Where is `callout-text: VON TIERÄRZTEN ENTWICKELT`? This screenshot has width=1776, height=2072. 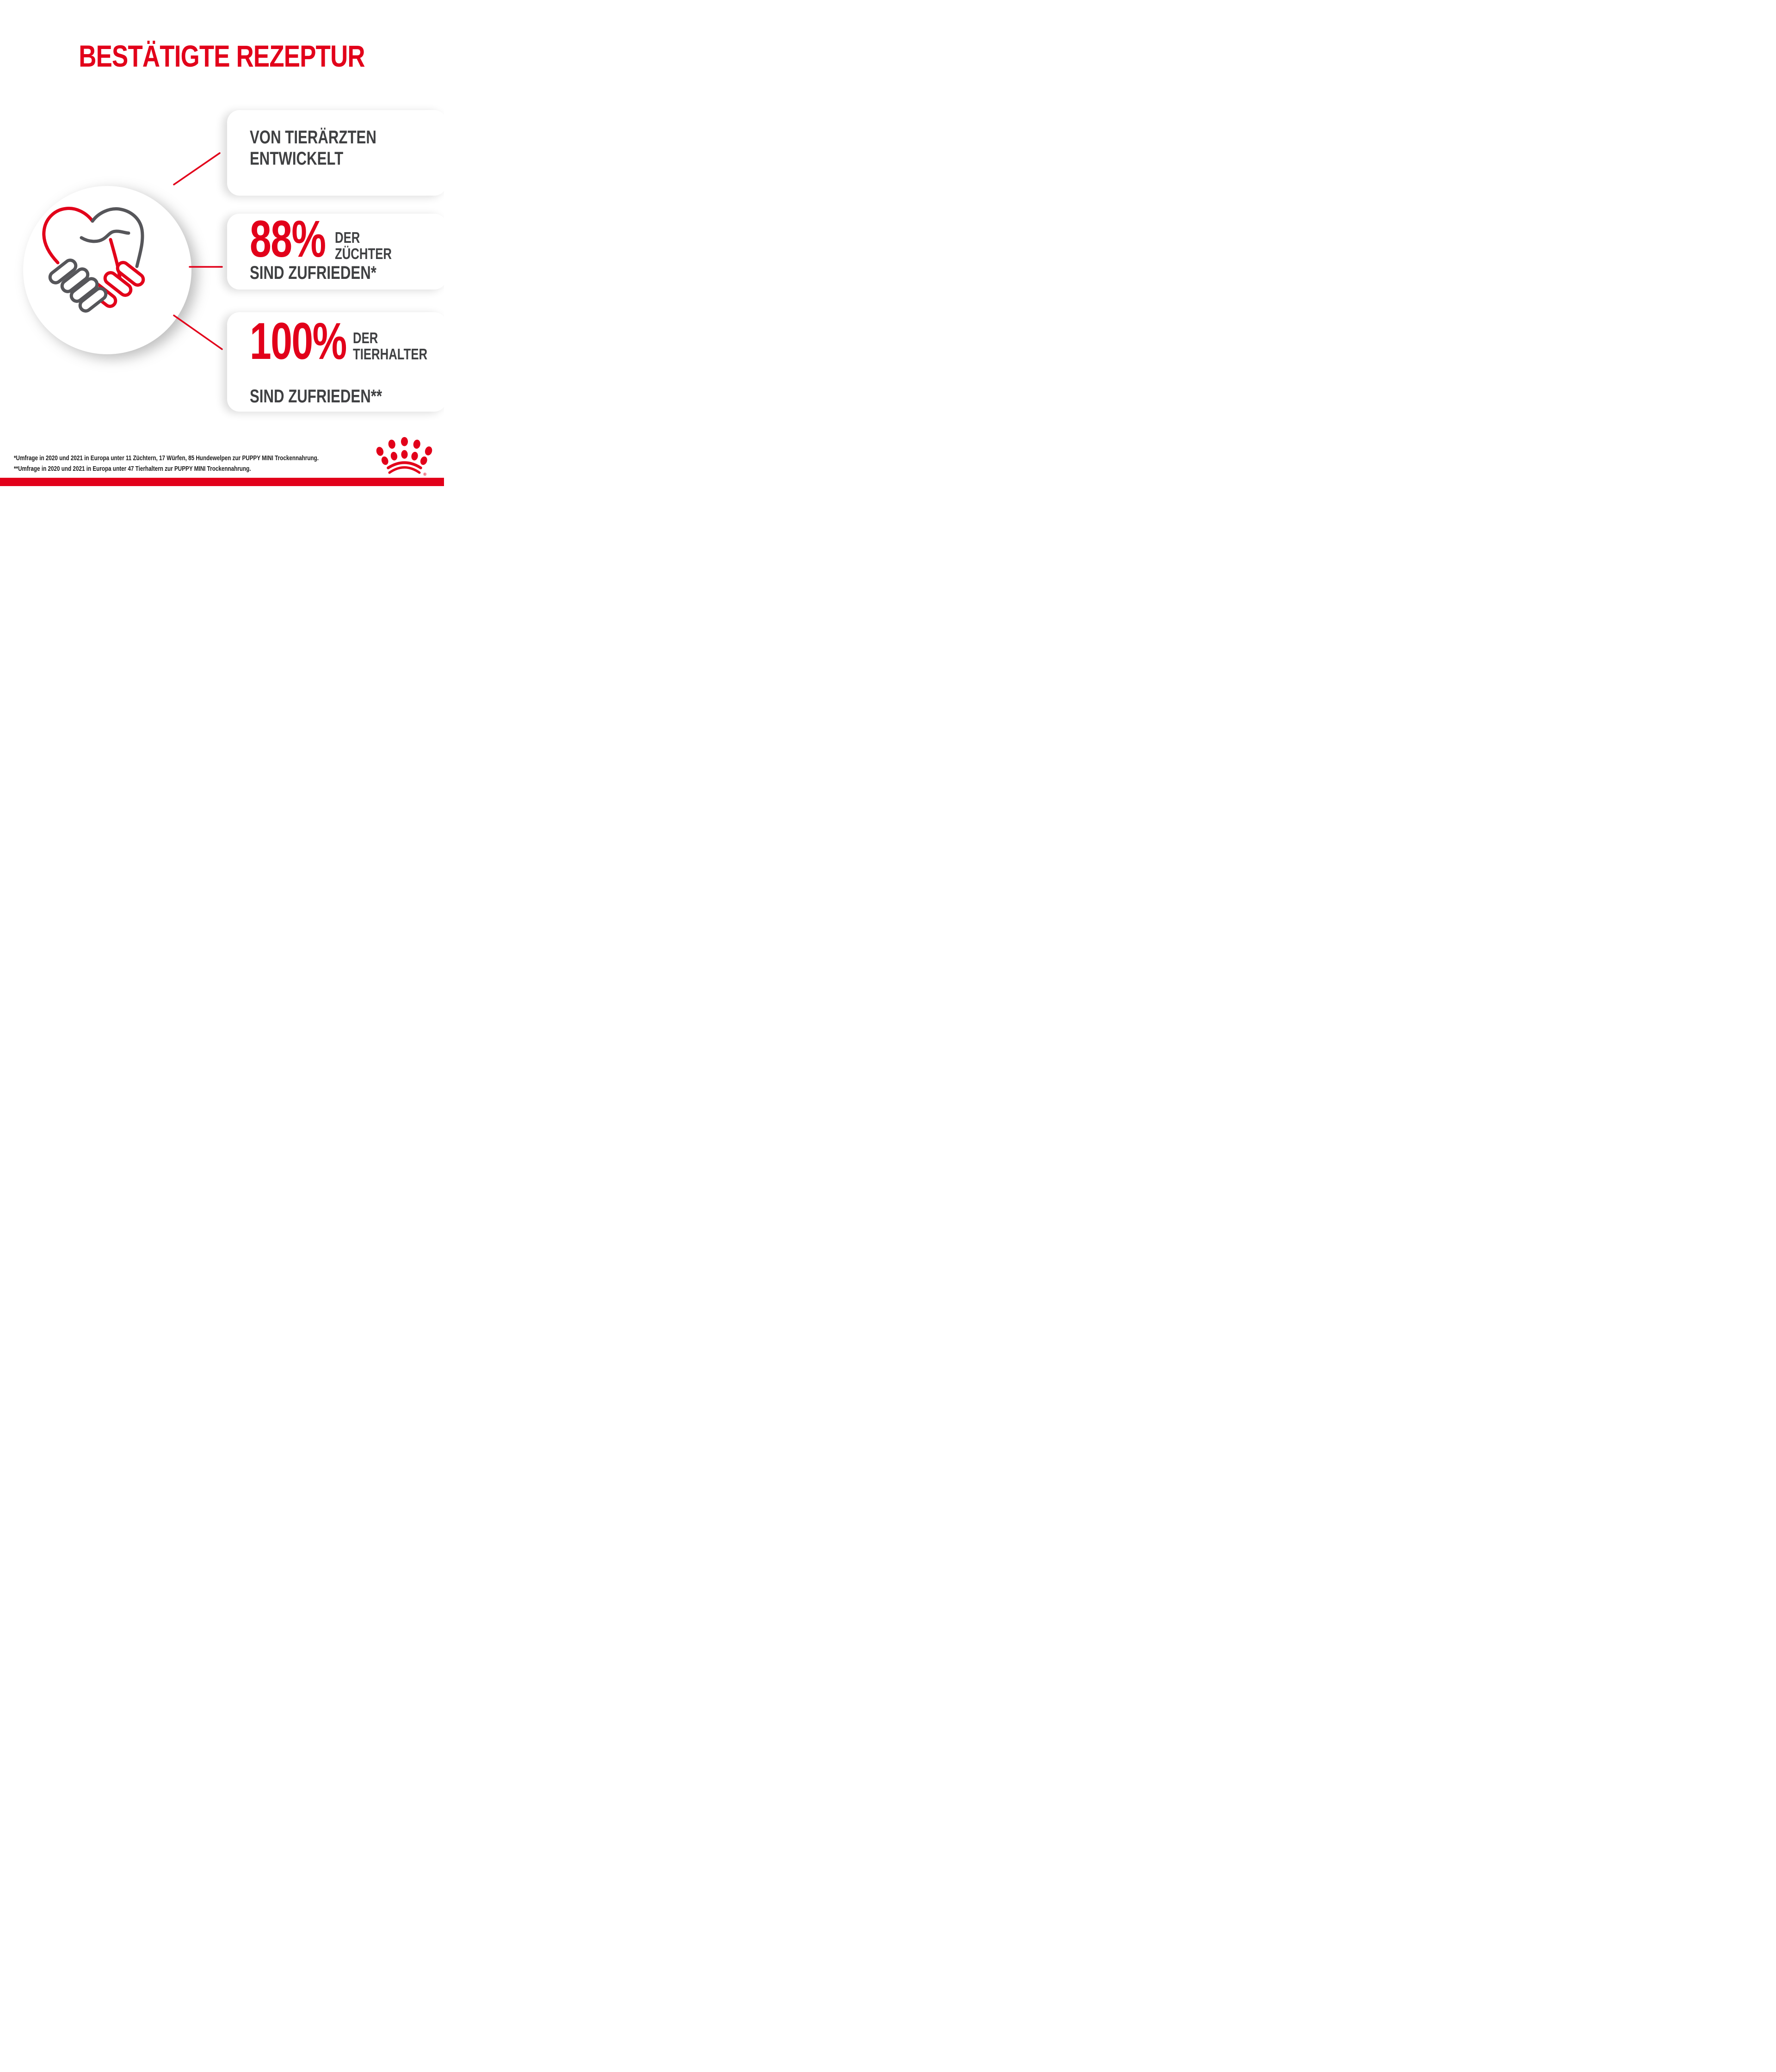
callout-text: VON TIERÄRZTEN ENTWICKELT is located at coordinates (331, 148).